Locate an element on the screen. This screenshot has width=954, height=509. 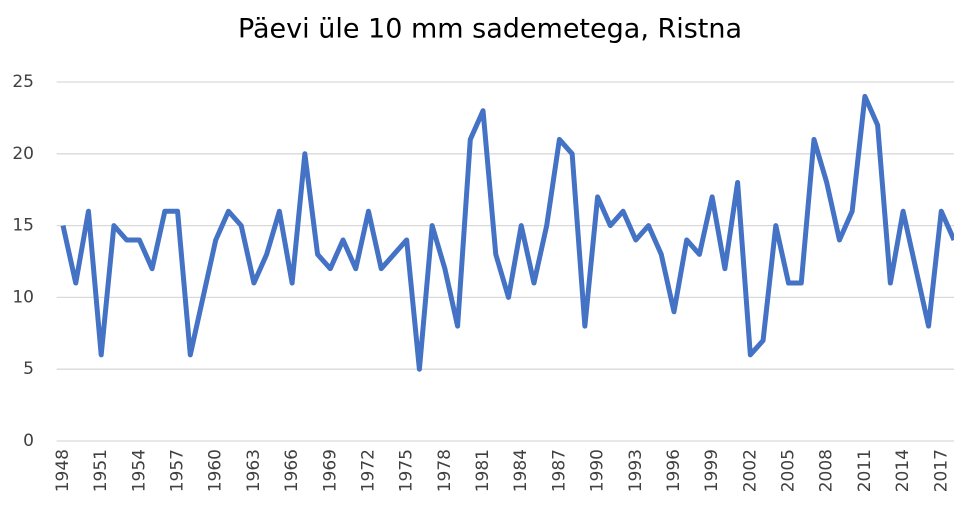
chart-title: Päevi üle 10 mm sademetega, Ristna is located at coordinates (490, 29).